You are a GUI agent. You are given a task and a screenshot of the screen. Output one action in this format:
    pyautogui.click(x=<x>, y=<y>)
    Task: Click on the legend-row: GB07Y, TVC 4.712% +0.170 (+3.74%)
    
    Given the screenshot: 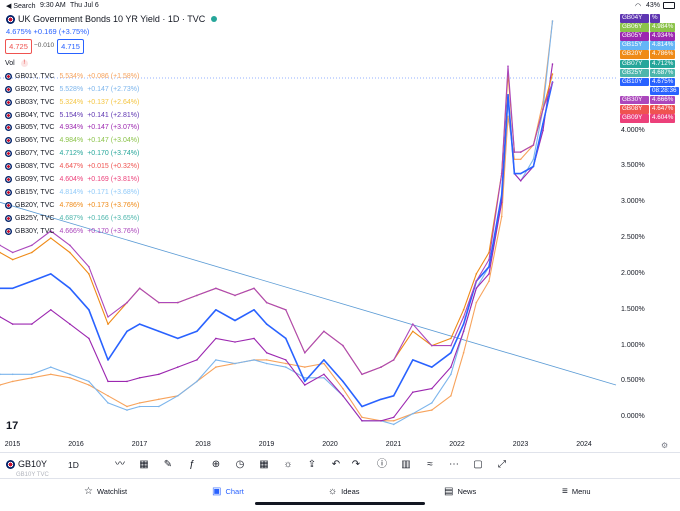 What is the action you would take?
    pyautogui.click(x=72, y=153)
    